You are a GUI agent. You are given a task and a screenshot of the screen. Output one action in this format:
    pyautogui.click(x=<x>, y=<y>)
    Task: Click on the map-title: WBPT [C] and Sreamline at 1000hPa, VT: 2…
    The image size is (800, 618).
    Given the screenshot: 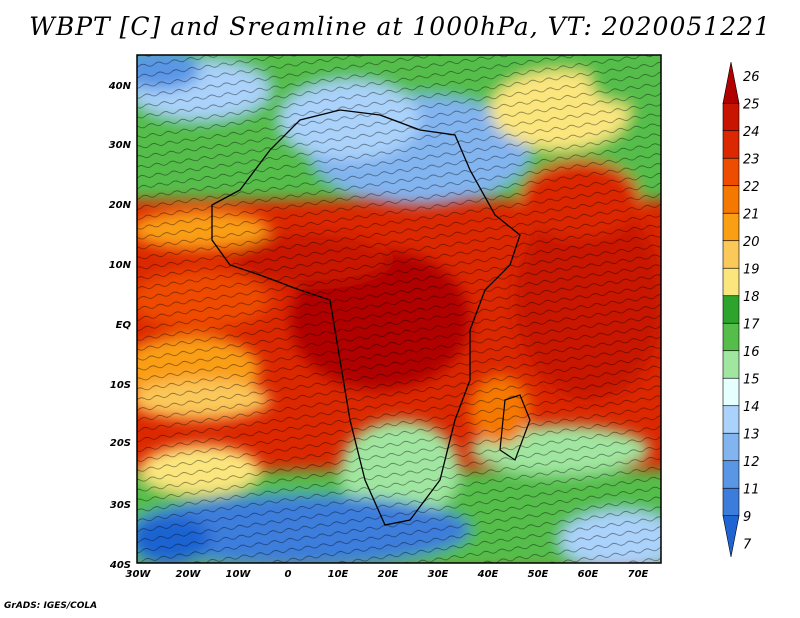 What is the action you would take?
    pyautogui.click(x=400, y=26)
    